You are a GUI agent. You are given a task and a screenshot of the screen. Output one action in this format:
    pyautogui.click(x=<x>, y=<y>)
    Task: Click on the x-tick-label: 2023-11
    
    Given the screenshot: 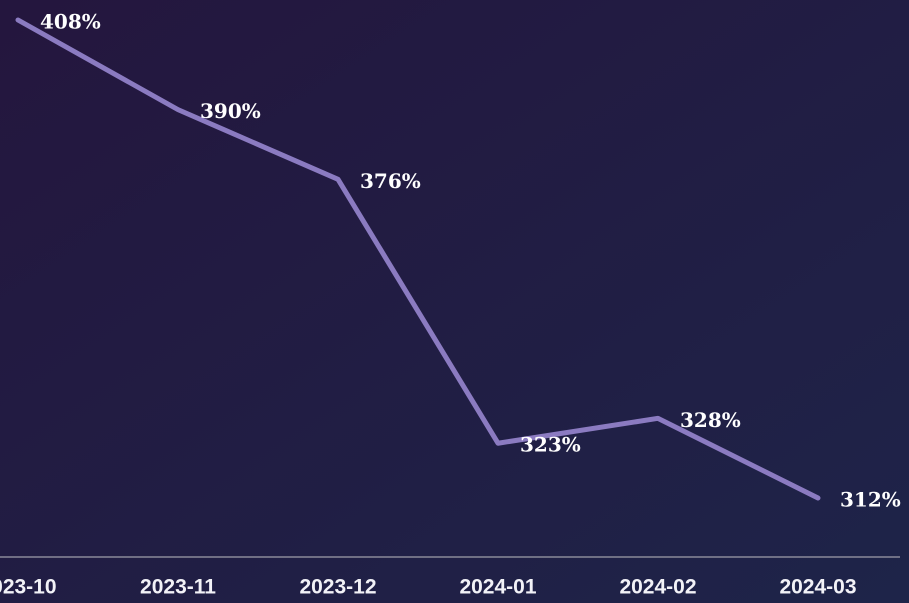 What is the action you would take?
    pyautogui.click(x=178, y=587)
    